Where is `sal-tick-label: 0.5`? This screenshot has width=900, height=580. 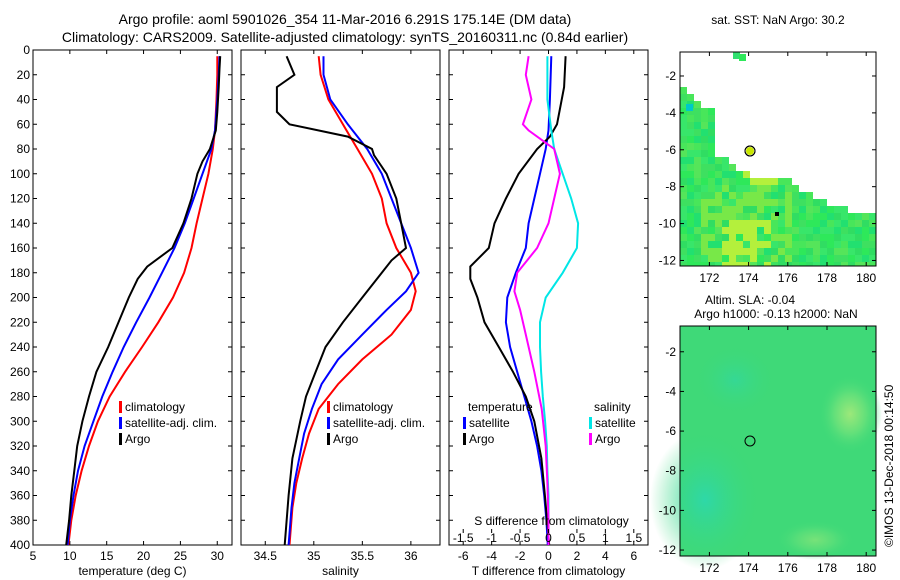 sal-tick-label: 0.5 is located at coordinates (577, 538).